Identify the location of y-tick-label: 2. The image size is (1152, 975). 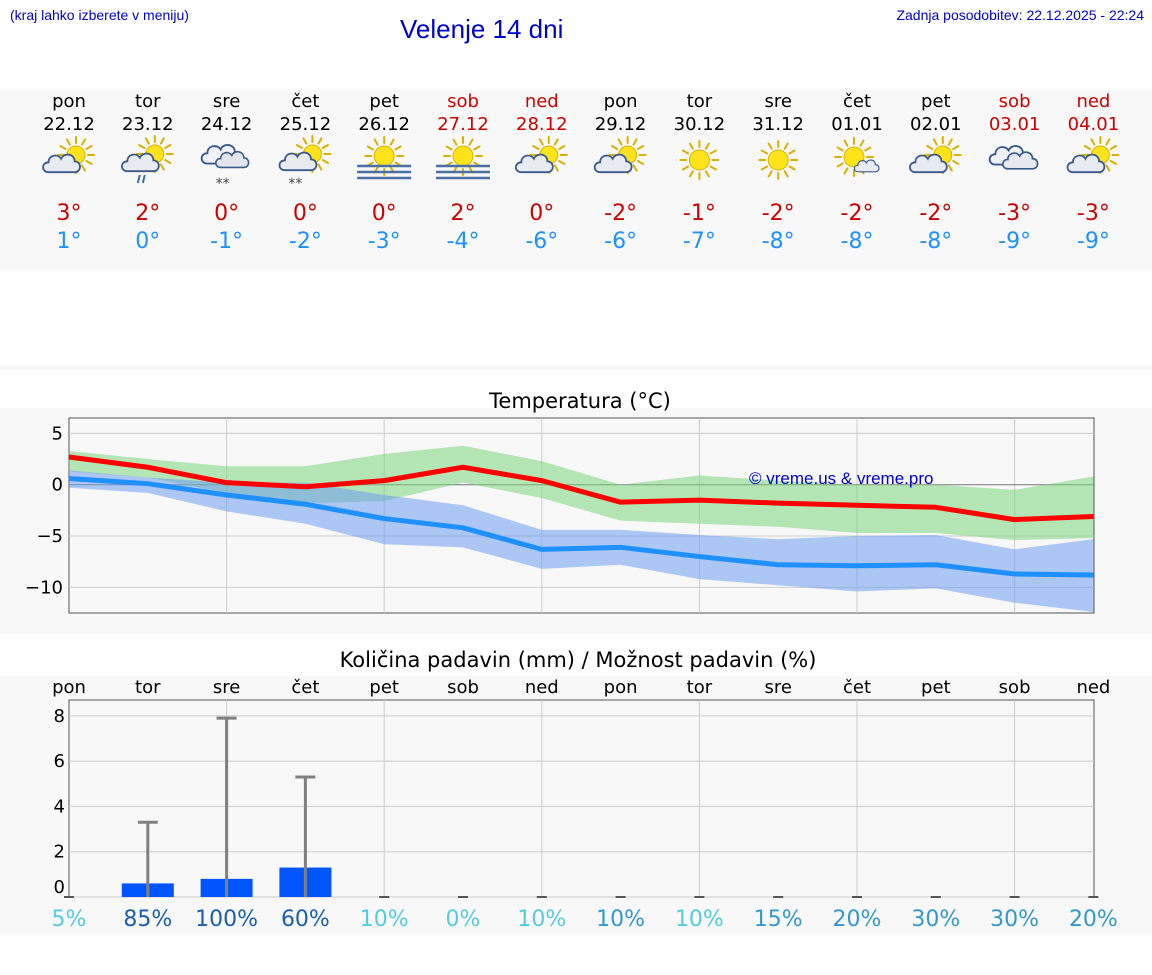
(59, 852).